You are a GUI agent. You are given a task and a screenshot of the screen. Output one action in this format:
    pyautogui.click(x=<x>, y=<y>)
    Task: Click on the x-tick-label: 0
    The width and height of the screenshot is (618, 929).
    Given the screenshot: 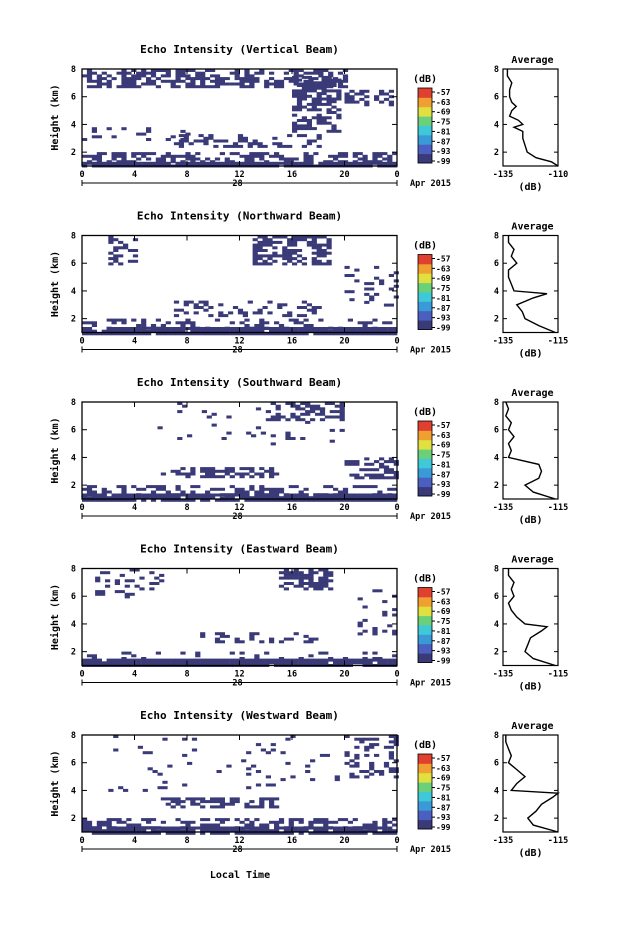 What is the action you would take?
    pyautogui.click(x=396, y=342)
    